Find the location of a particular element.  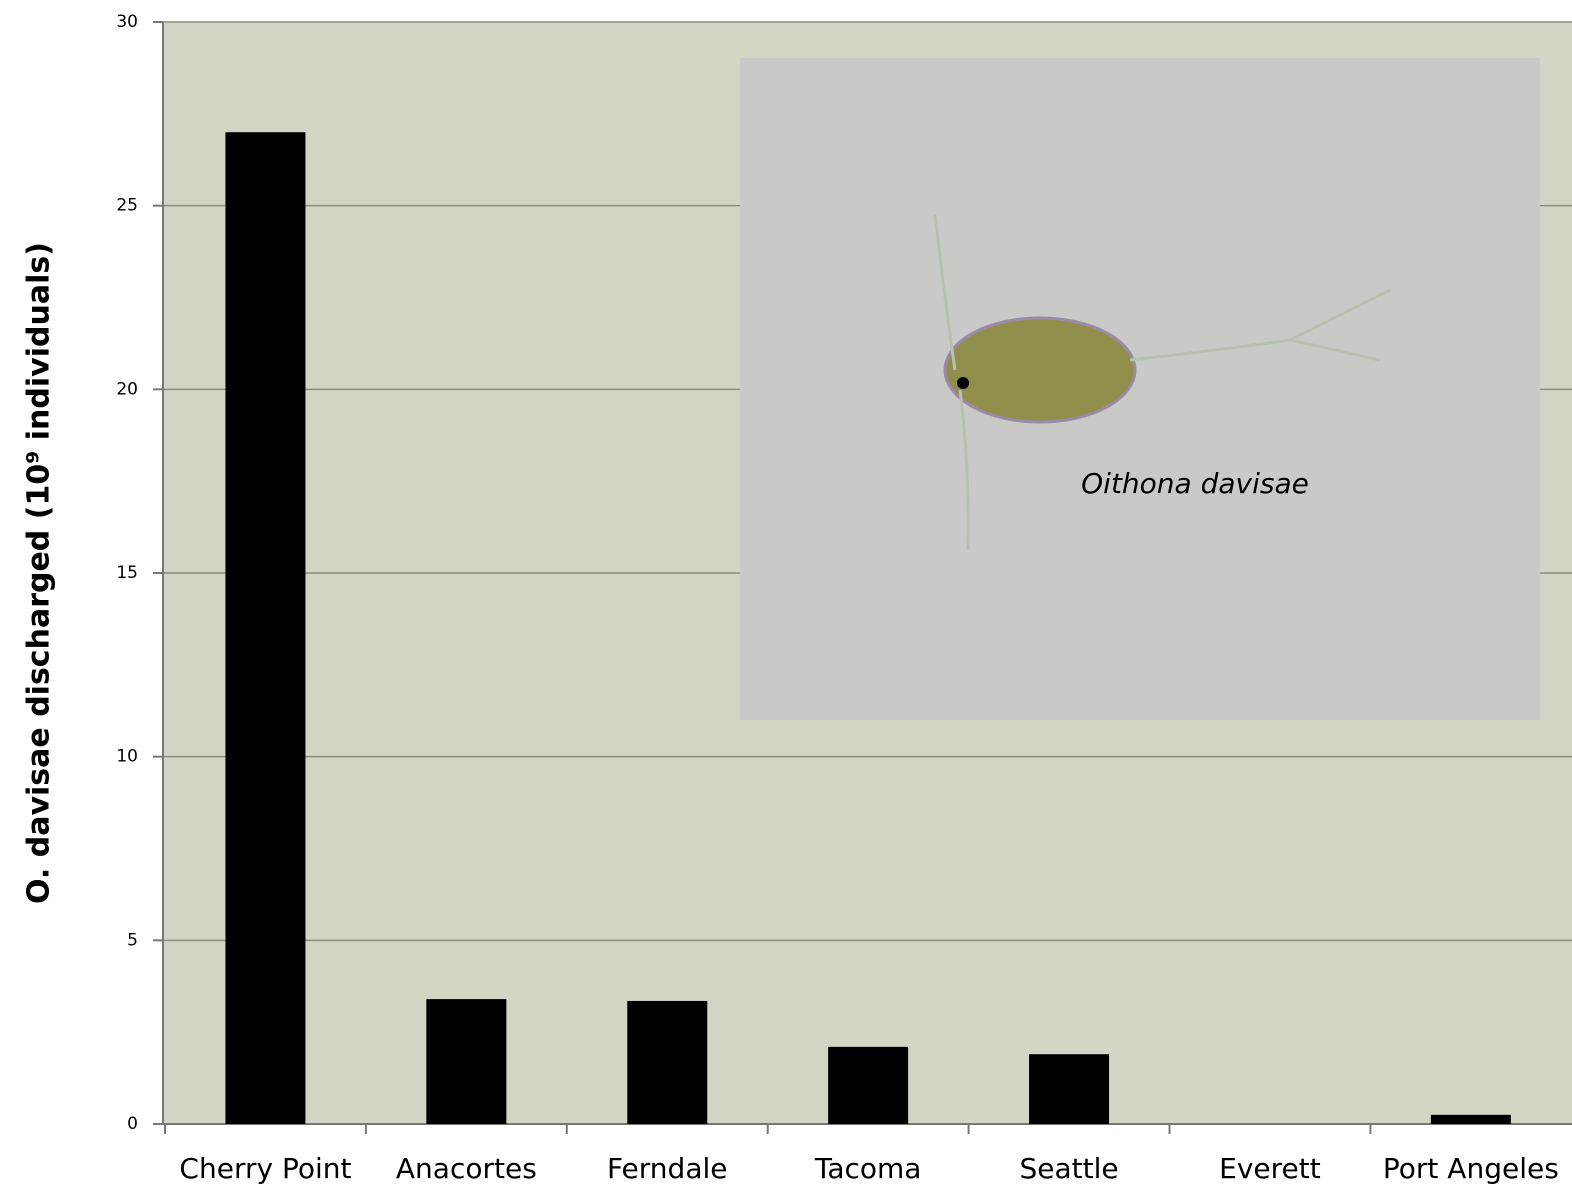

x-tick-label: Ferndale is located at coordinates (667, 1168).